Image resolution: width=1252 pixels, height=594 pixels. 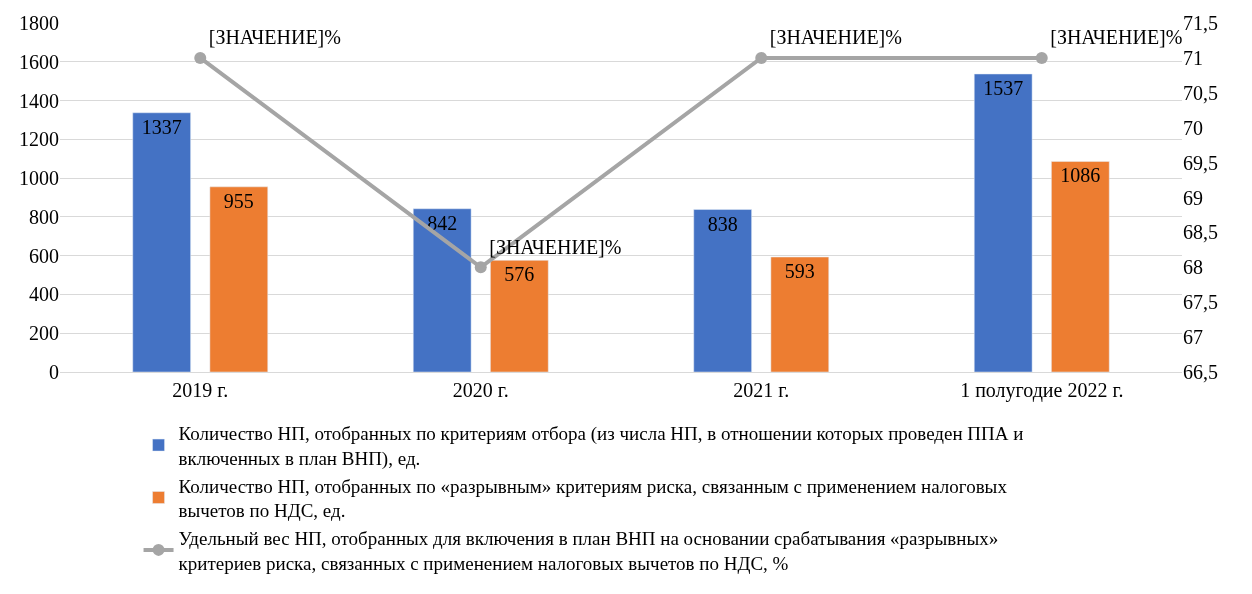 I want to click on y-tick-label: 600, so click(x=44, y=255).